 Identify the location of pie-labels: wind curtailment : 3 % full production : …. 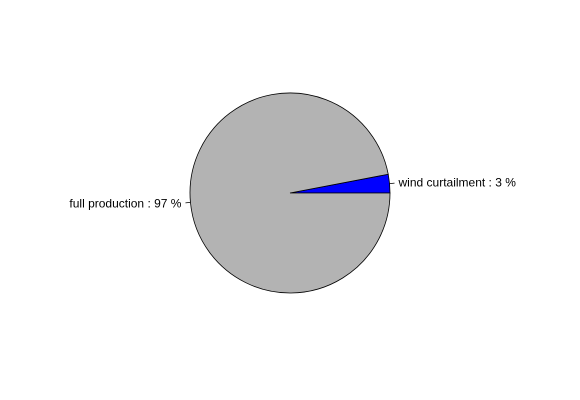
(292, 193).